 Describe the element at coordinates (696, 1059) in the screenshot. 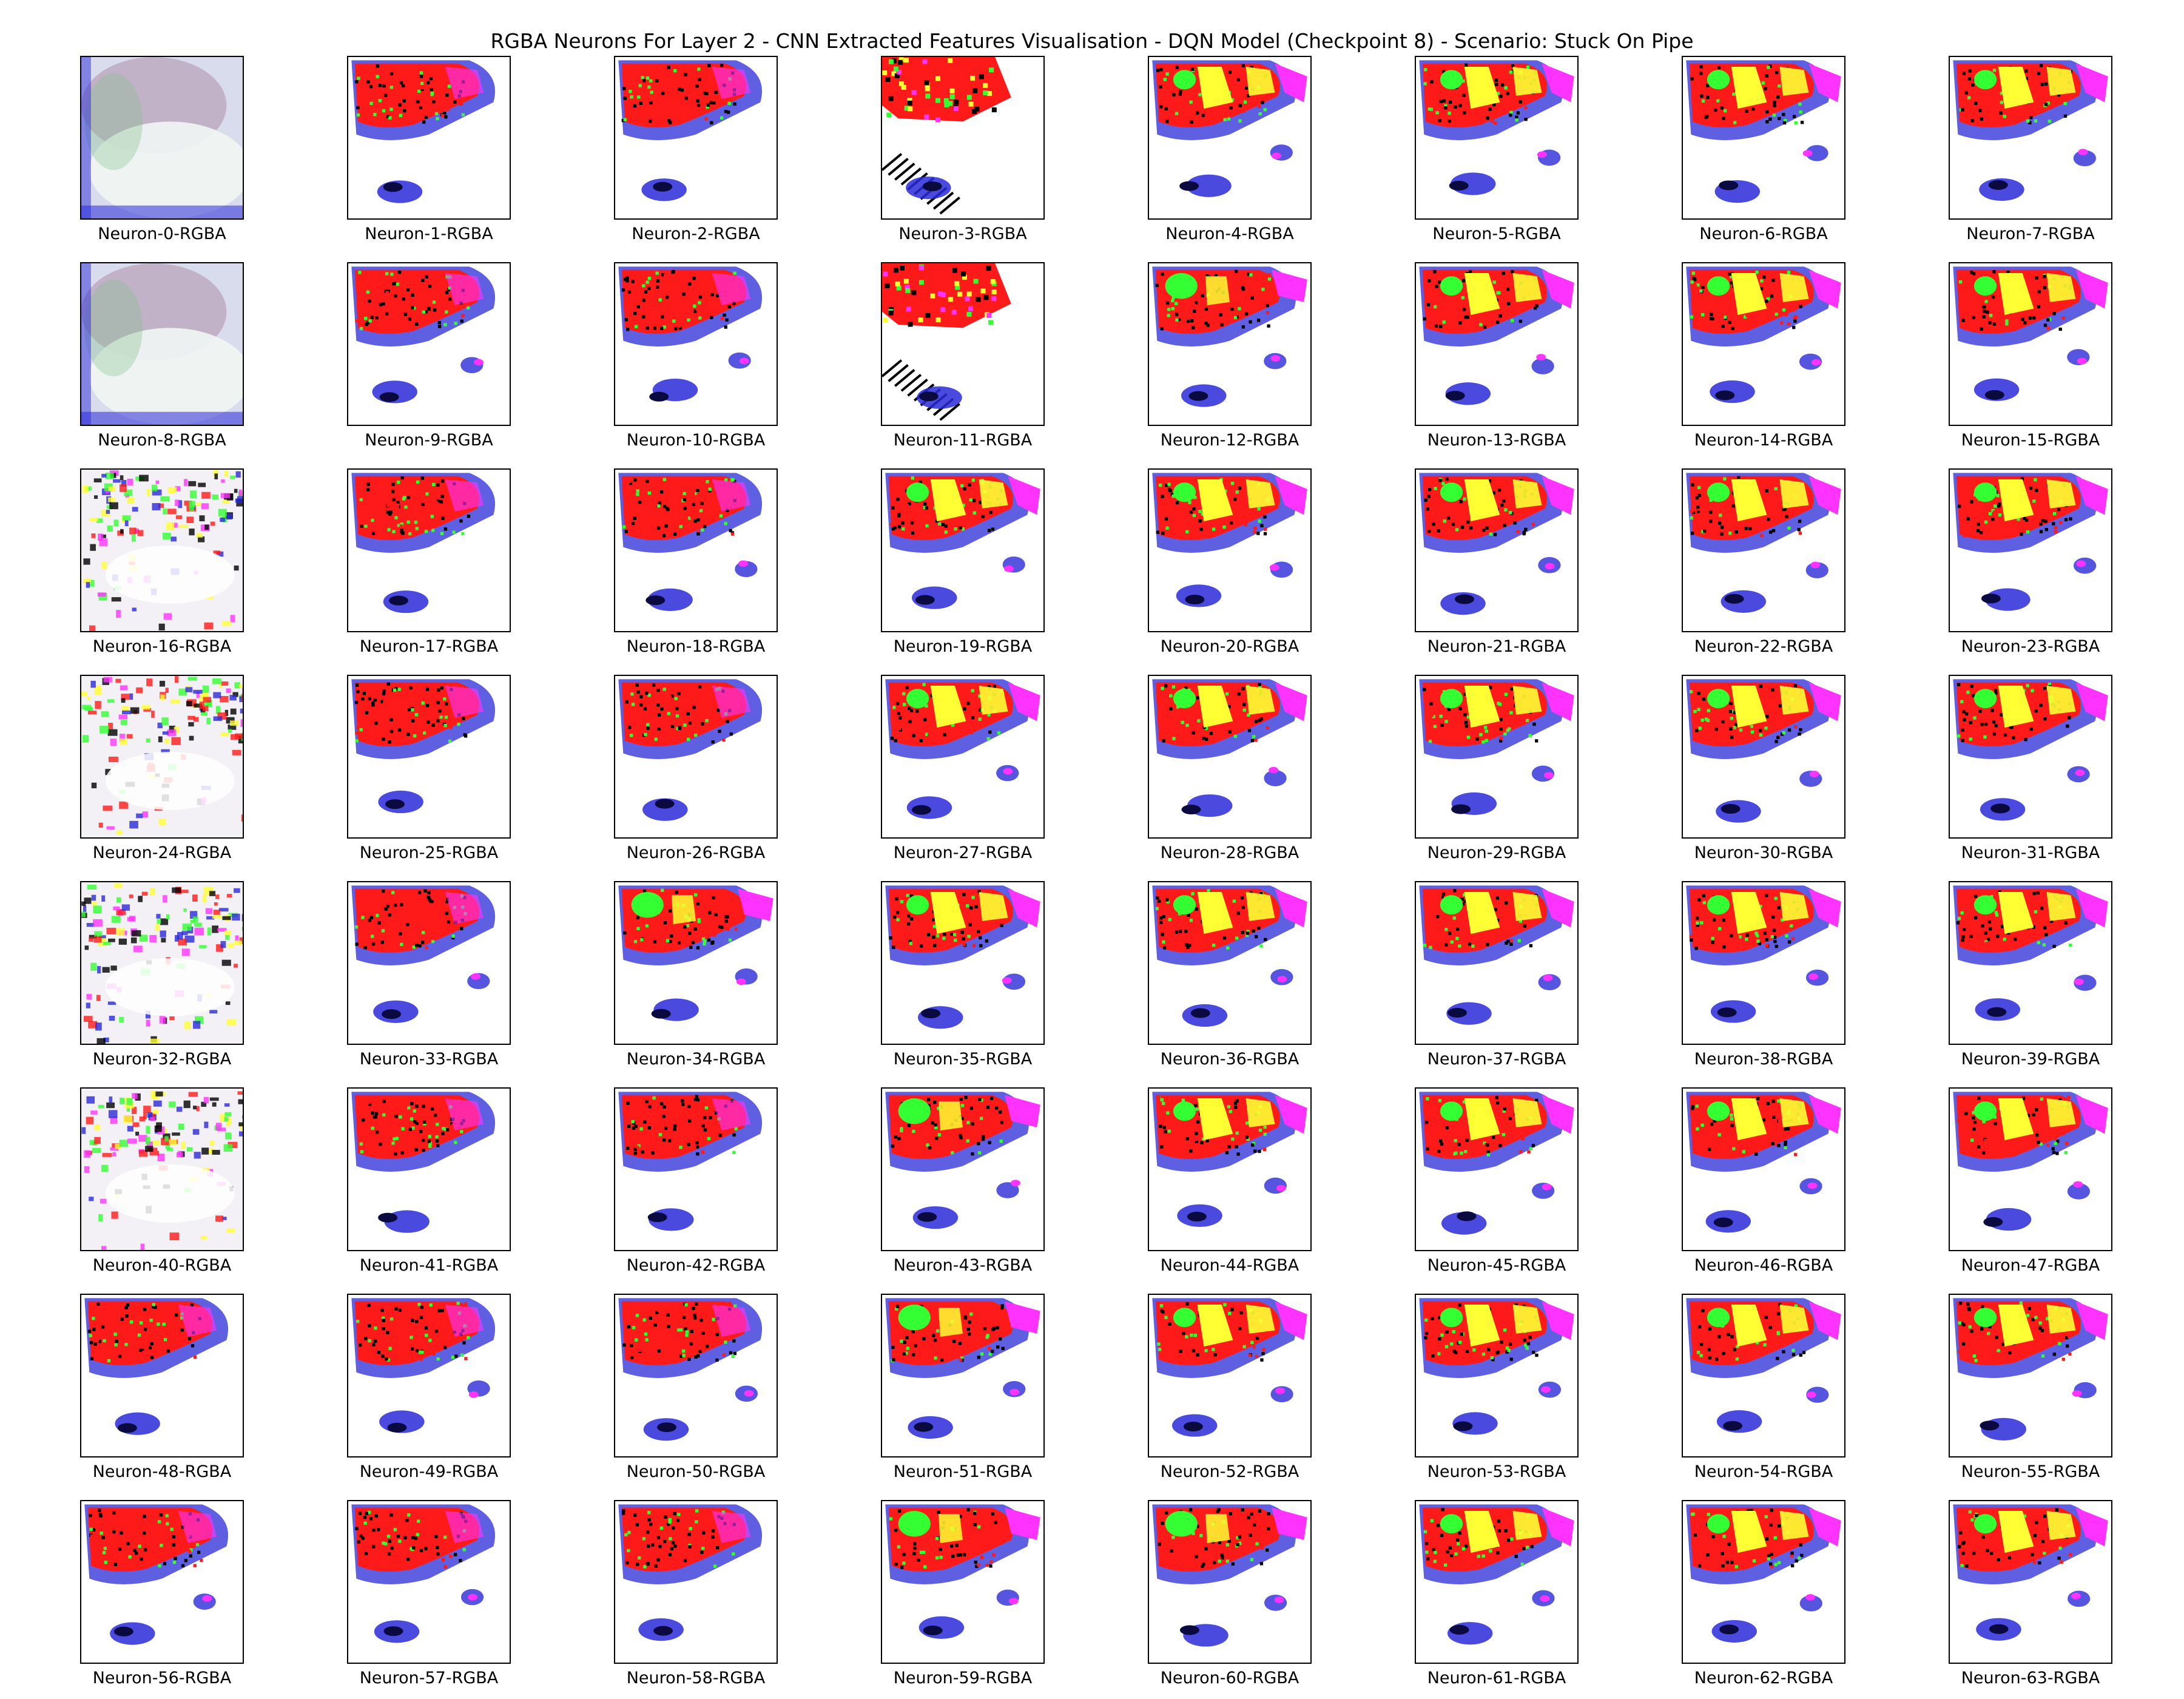

I see `neuron-label: Neuron-34-RGBA` at that location.